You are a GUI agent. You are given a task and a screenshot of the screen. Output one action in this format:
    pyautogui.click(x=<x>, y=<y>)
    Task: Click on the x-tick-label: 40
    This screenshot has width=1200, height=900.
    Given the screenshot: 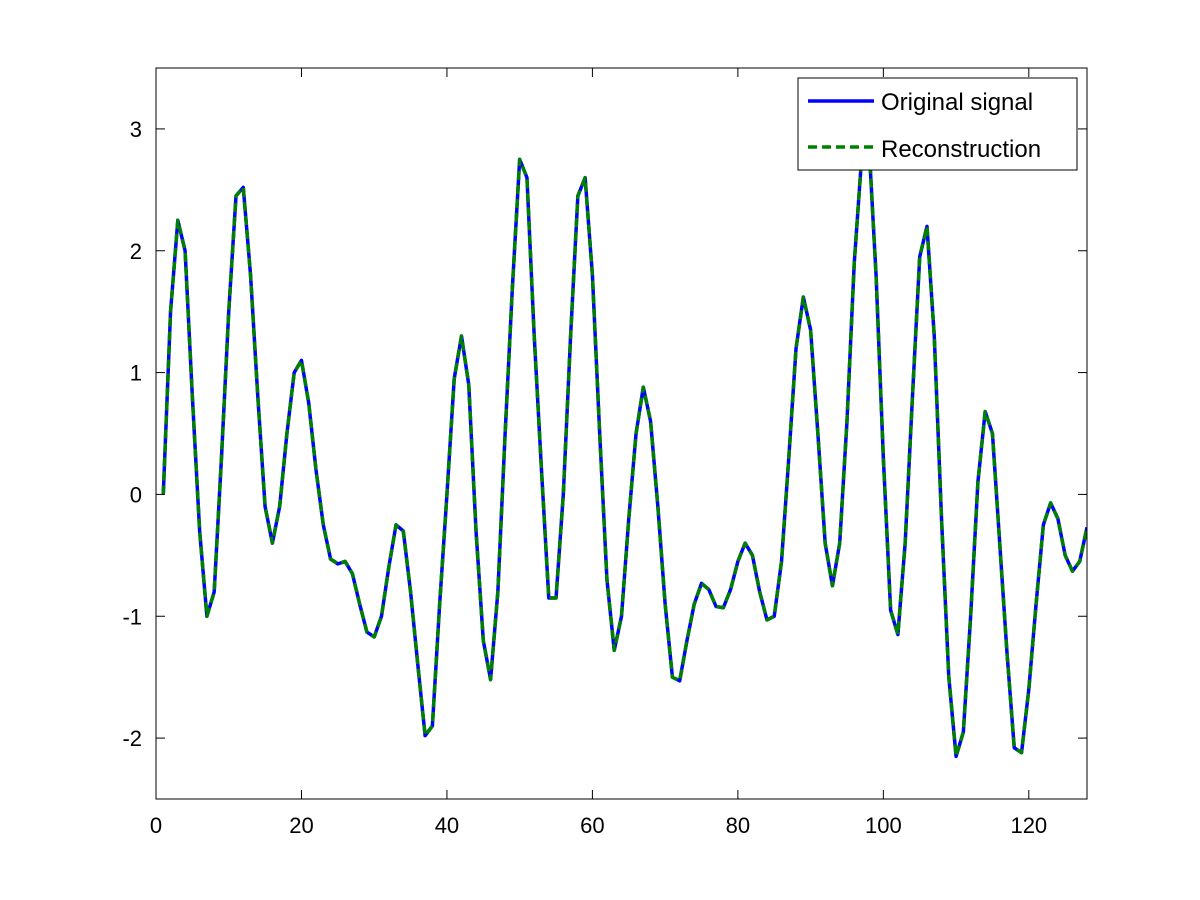 What is the action you would take?
    pyautogui.click(x=447, y=825)
    